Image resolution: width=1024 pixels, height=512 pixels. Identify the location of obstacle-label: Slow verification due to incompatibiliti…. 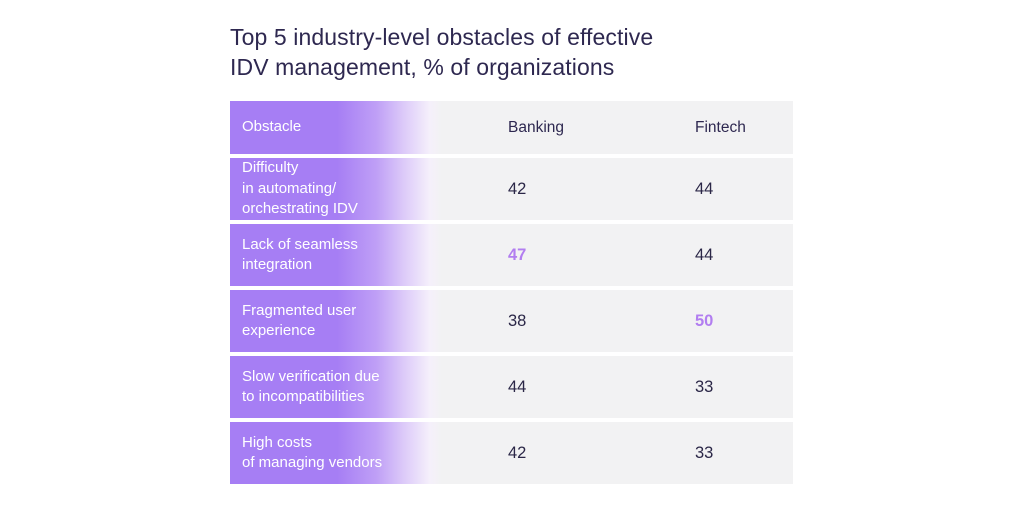
(311, 386).